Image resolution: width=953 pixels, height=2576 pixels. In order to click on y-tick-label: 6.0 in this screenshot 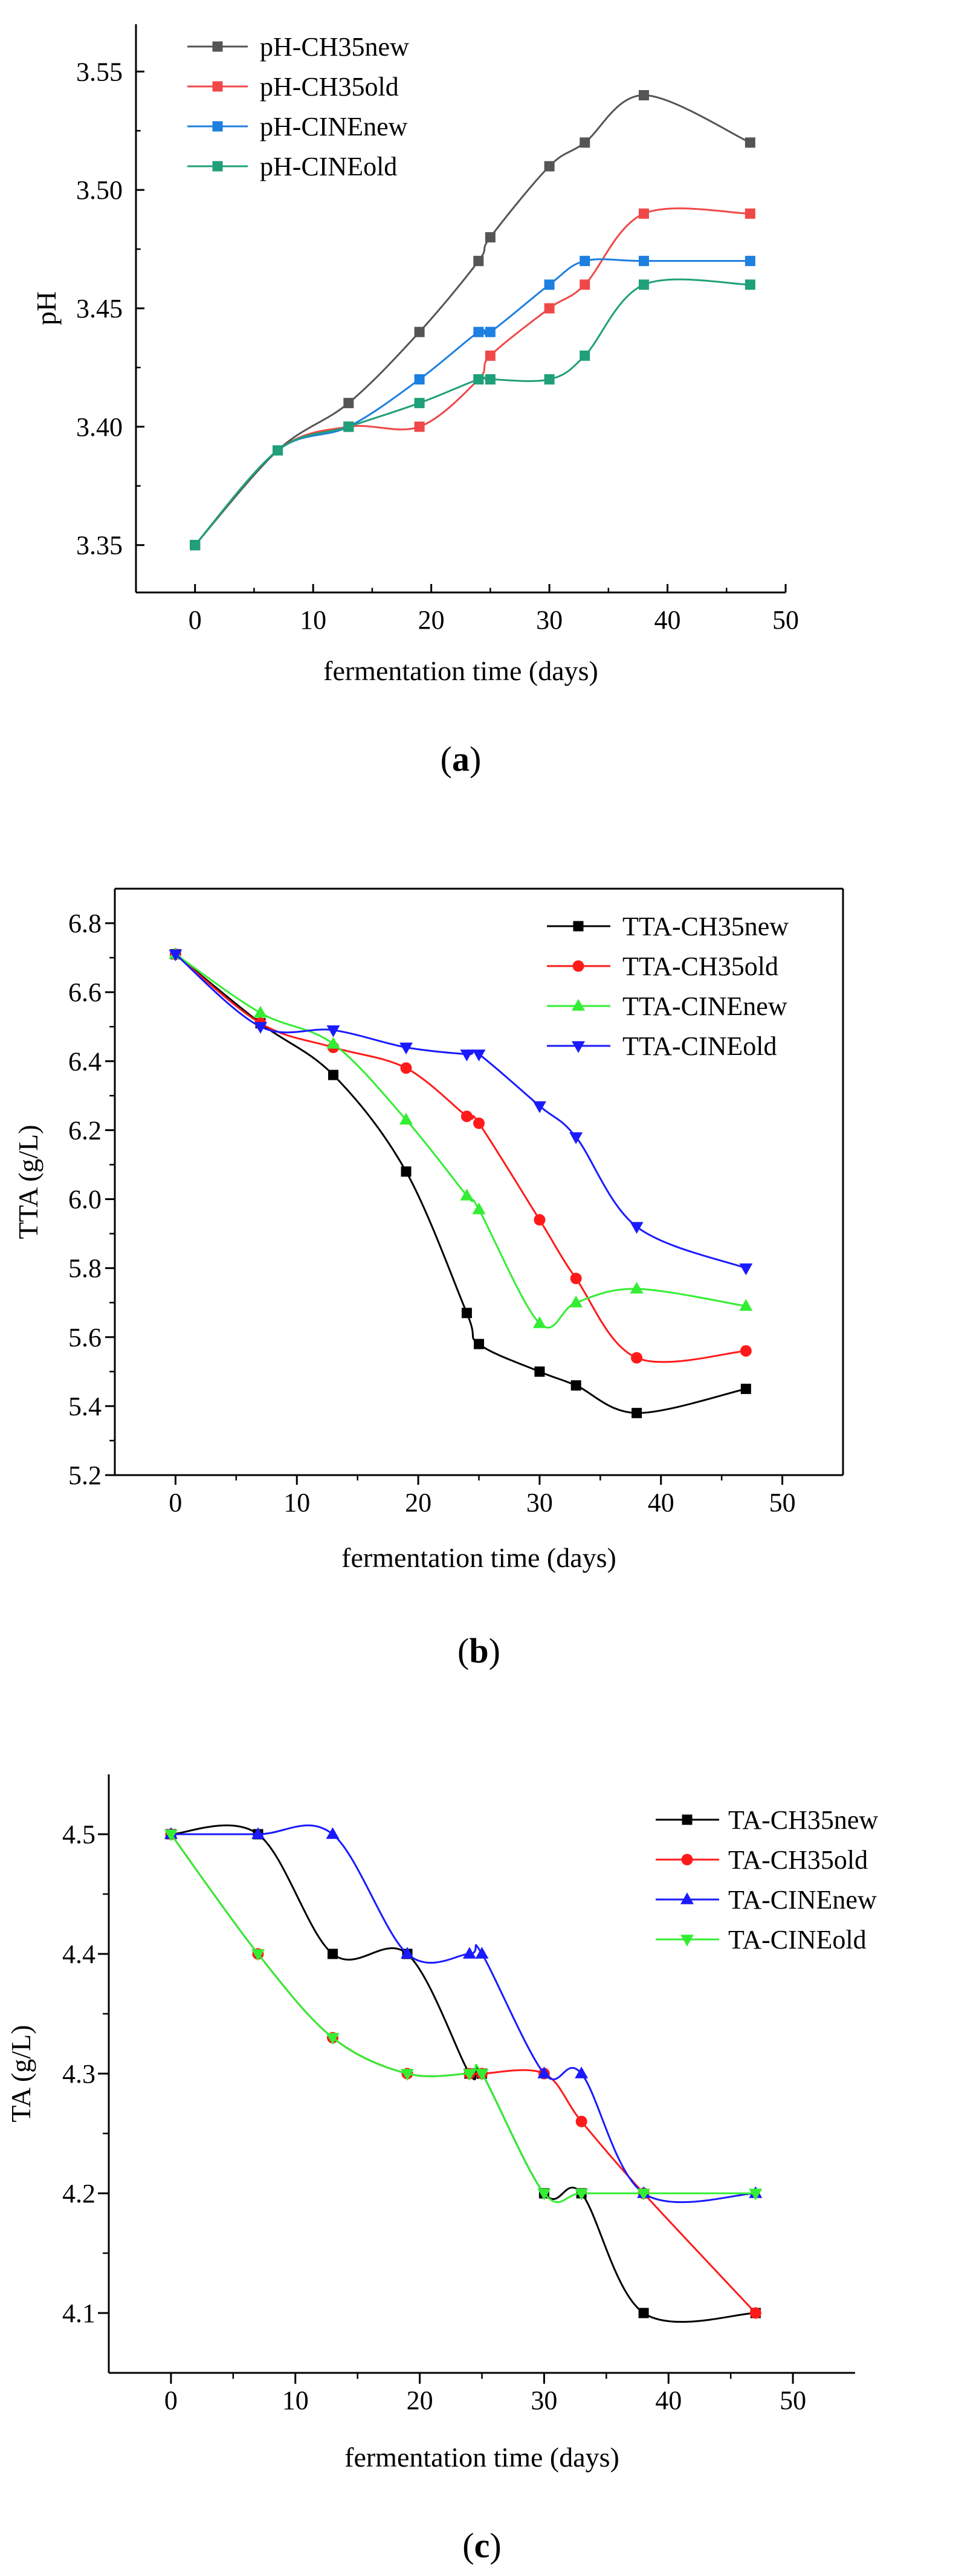, I will do `click(85, 1200)`.